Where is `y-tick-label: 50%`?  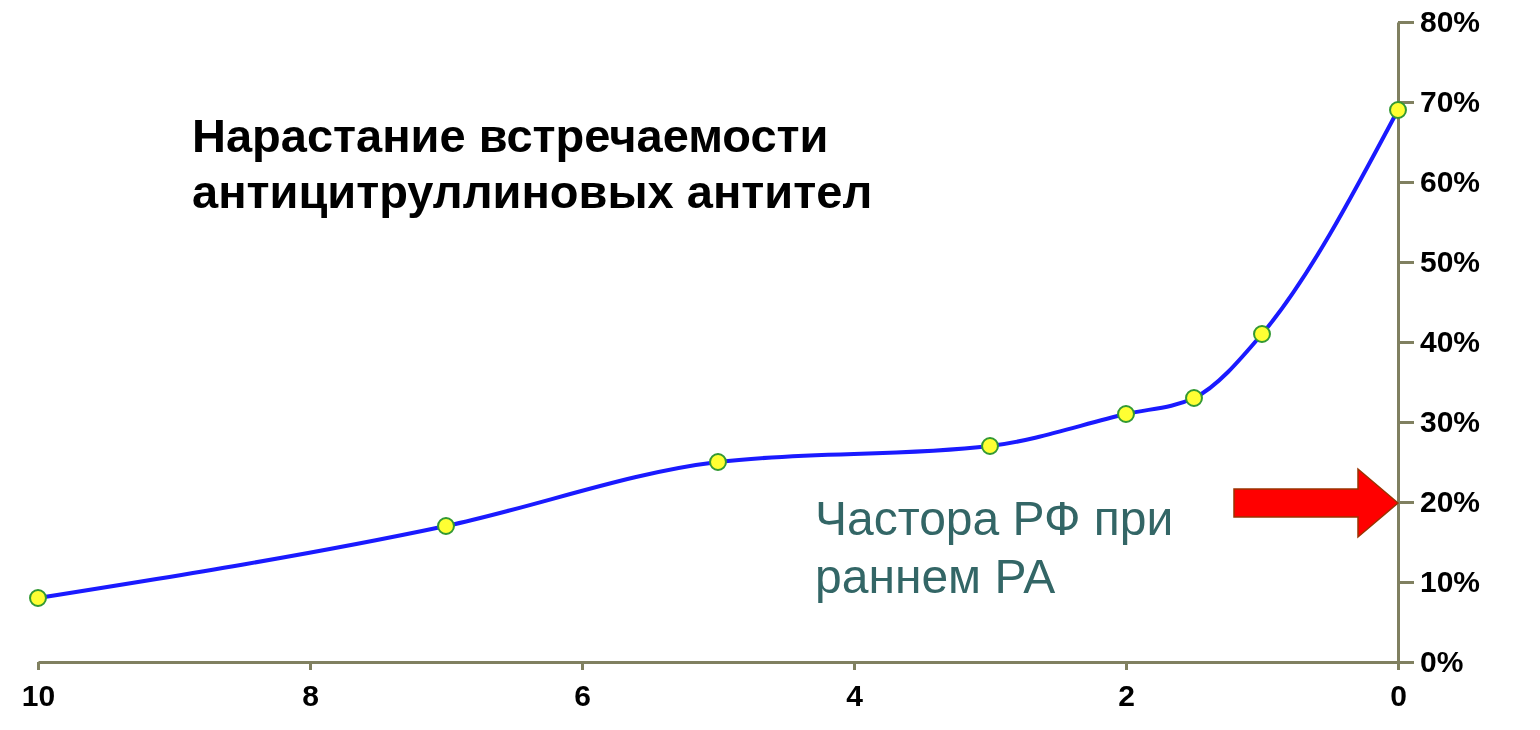 y-tick-label: 50% is located at coordinates (1450, 262).